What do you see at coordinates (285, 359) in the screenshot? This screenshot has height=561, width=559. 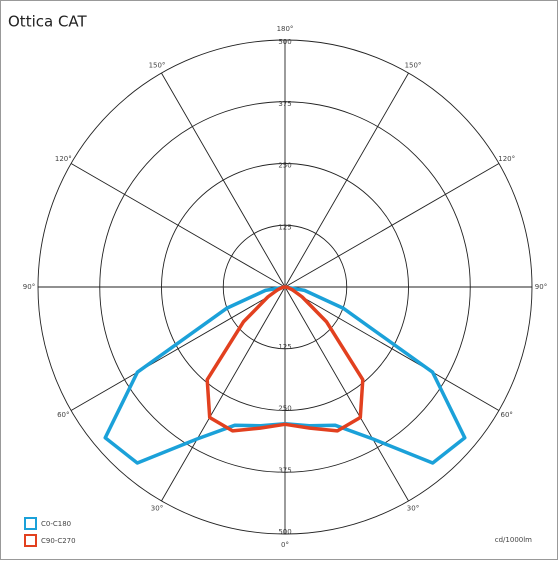 I see `curve` at bounding box center [285, 359].